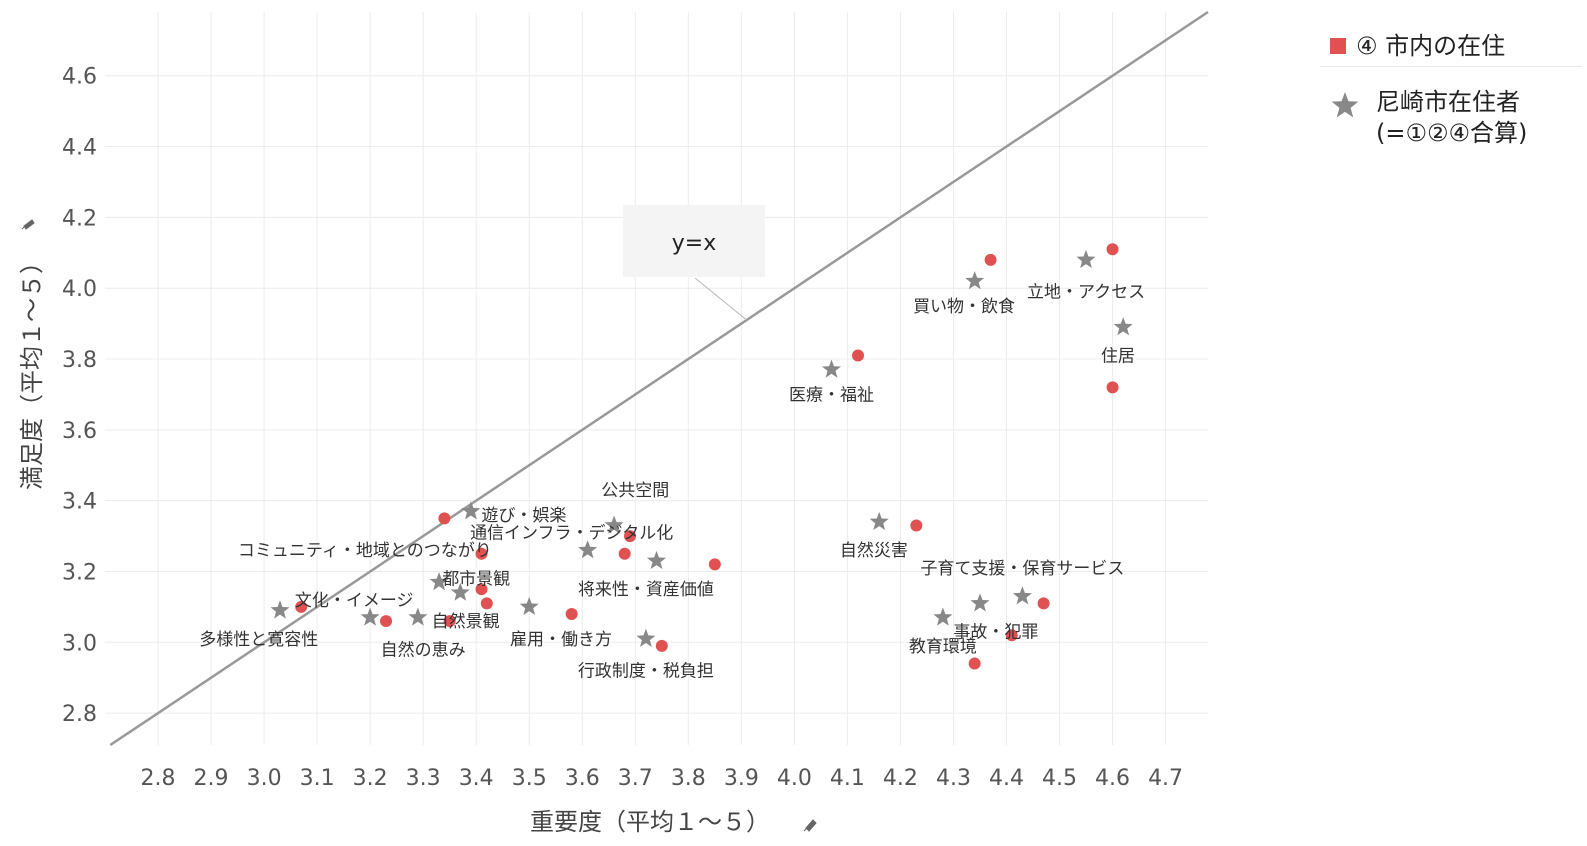  What do you see at coordinates (694, 243) in the screenshot?
I see `reference-callout-label: y=x` at bounding box center [694, 243].